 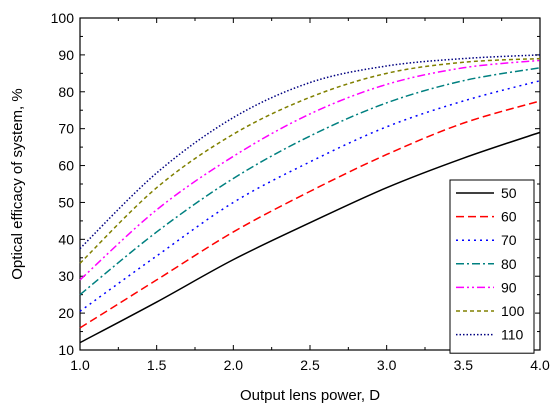 What do you see at coordinates (234, 365) in the screenshot?
I see `x-tick-label: 2.0` at bounding box center [234, 365].